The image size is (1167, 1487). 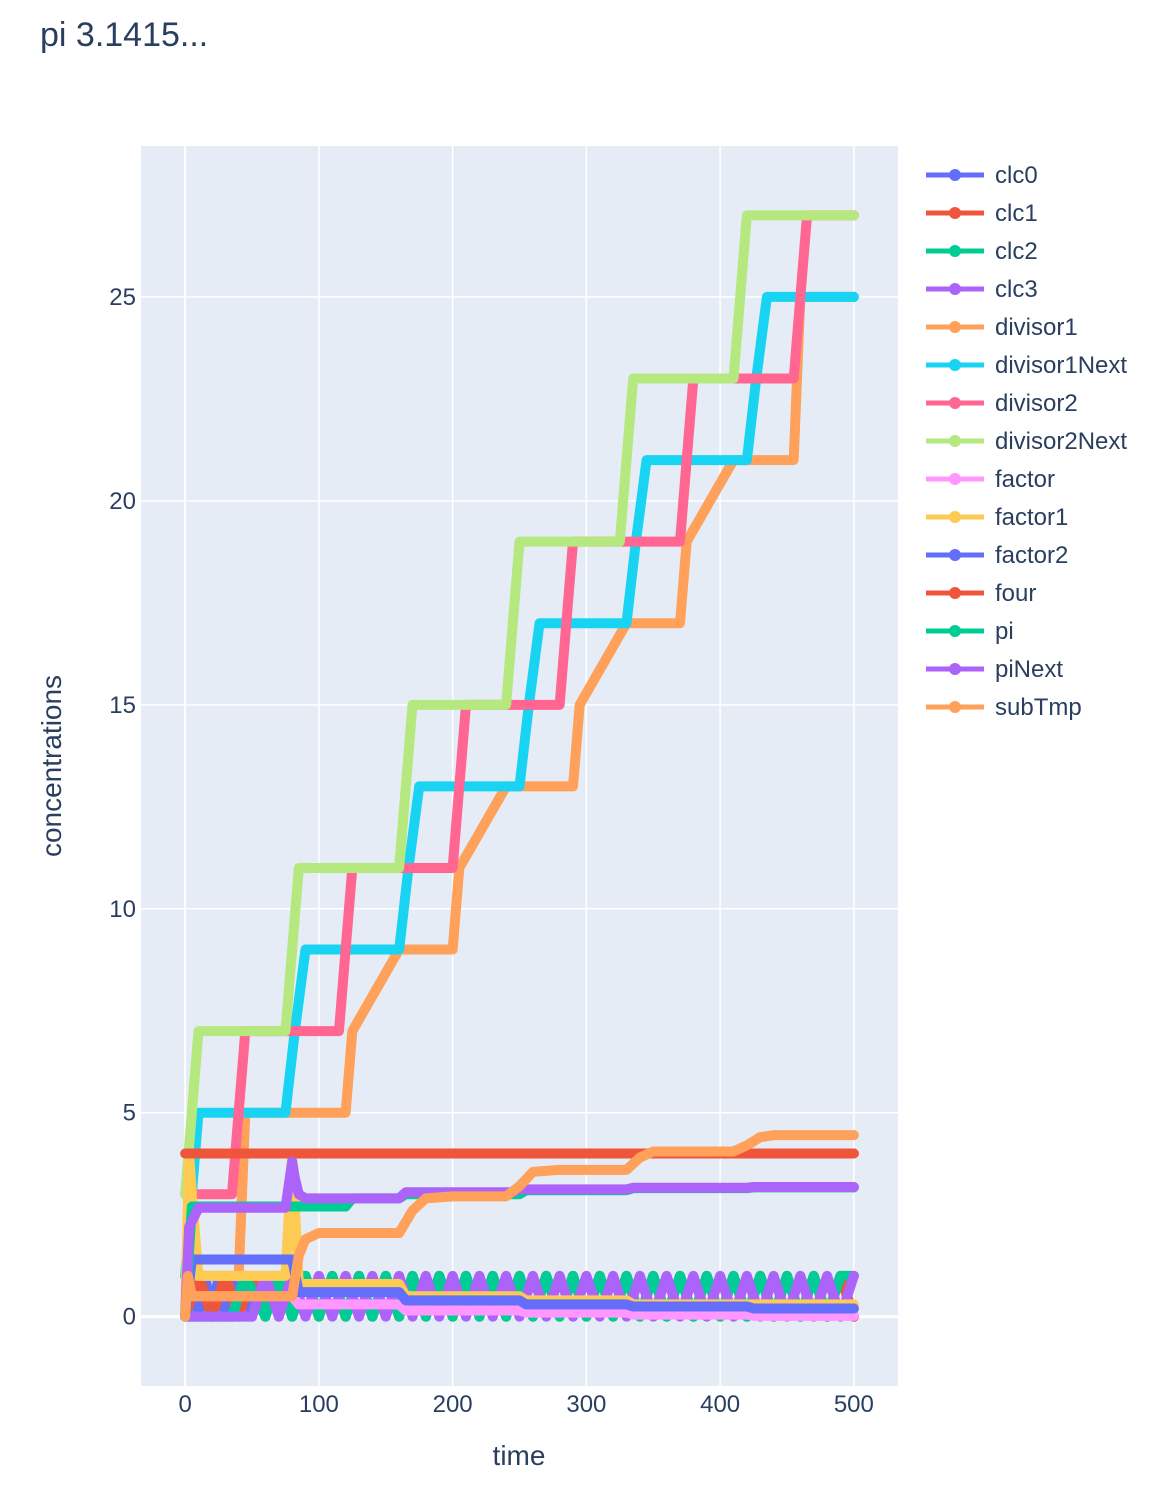 I want to click on x-tick-label: 300, so click(x=586, y=1404).